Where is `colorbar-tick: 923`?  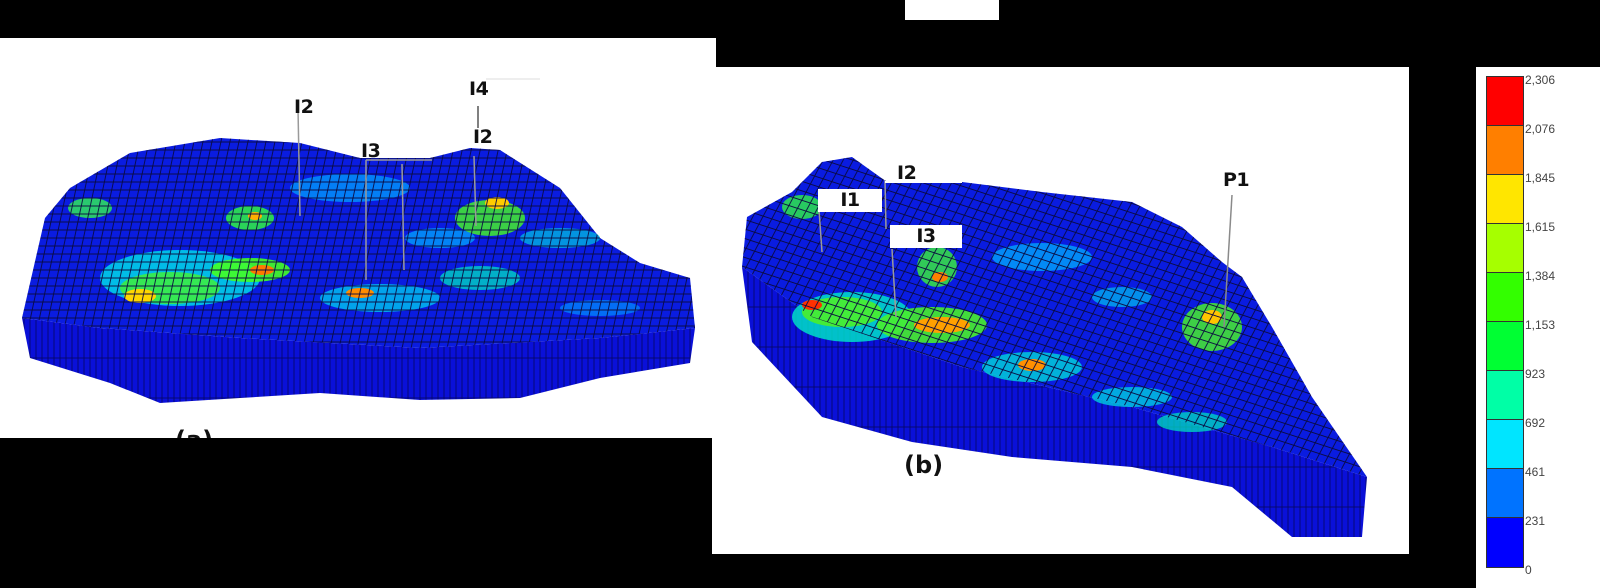 colorbar-tick: 923 is located at coordinates (1535, 374).